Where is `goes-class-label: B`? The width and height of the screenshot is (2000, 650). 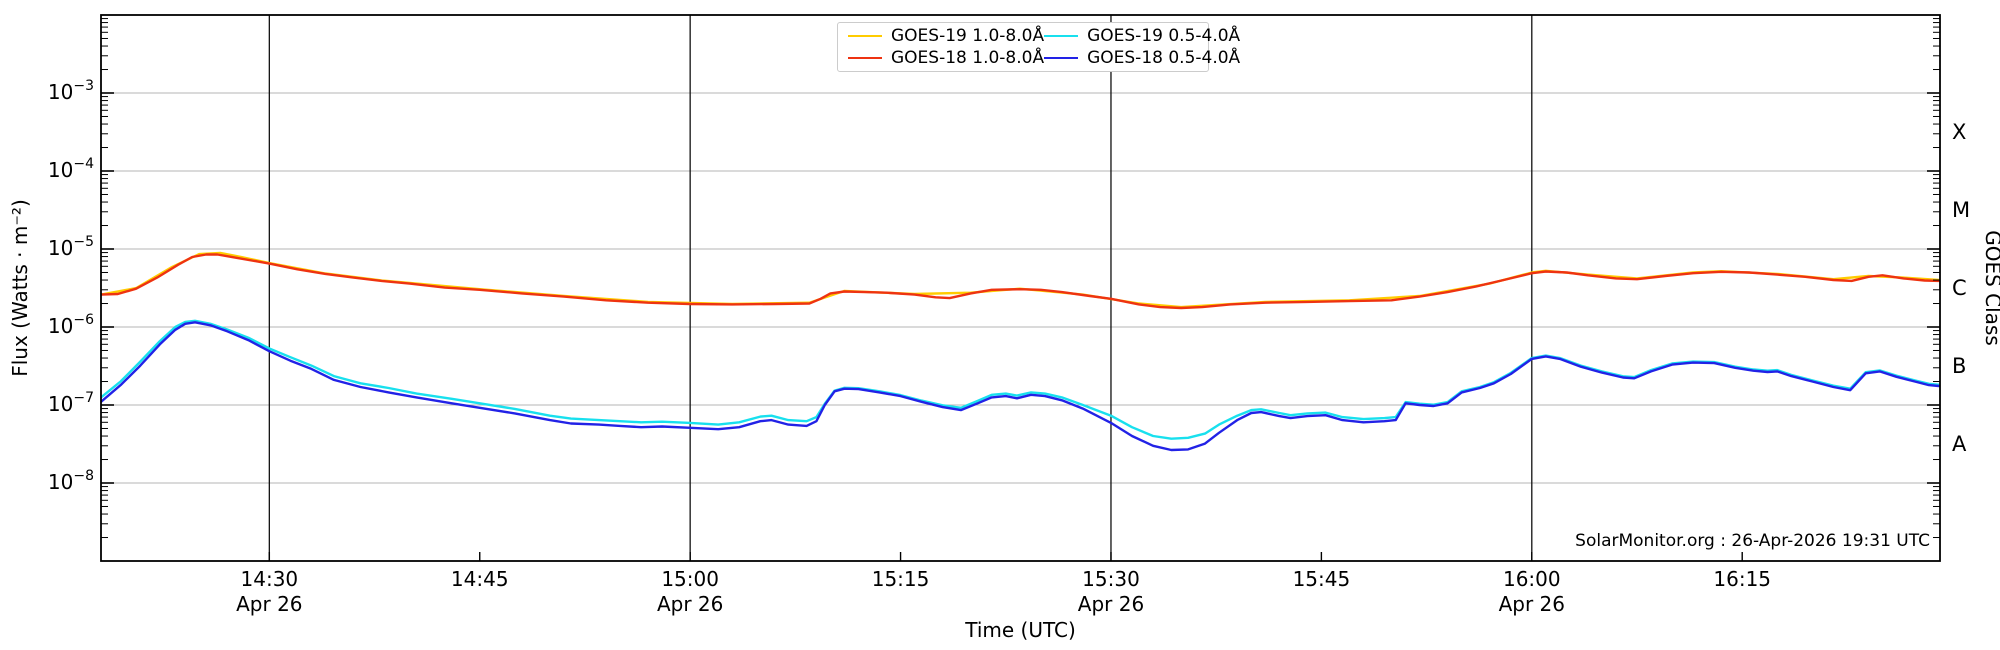 goes-class-label: B is located at coordinates (1959, 366).